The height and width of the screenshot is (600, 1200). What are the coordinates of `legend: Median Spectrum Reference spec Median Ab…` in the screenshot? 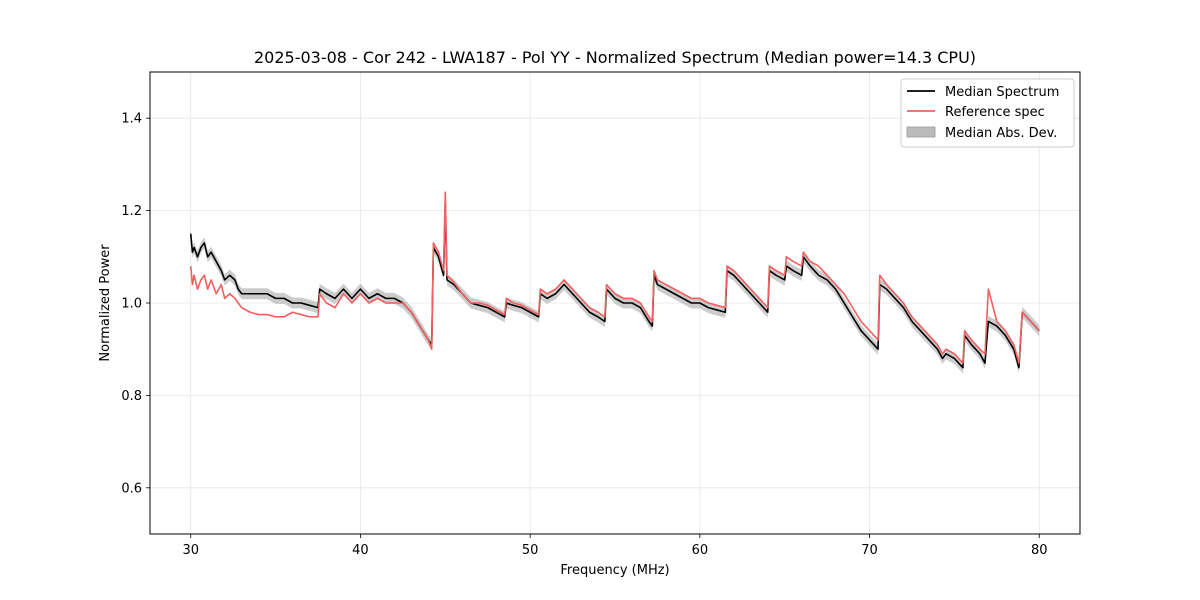 It's located at (987, 113).